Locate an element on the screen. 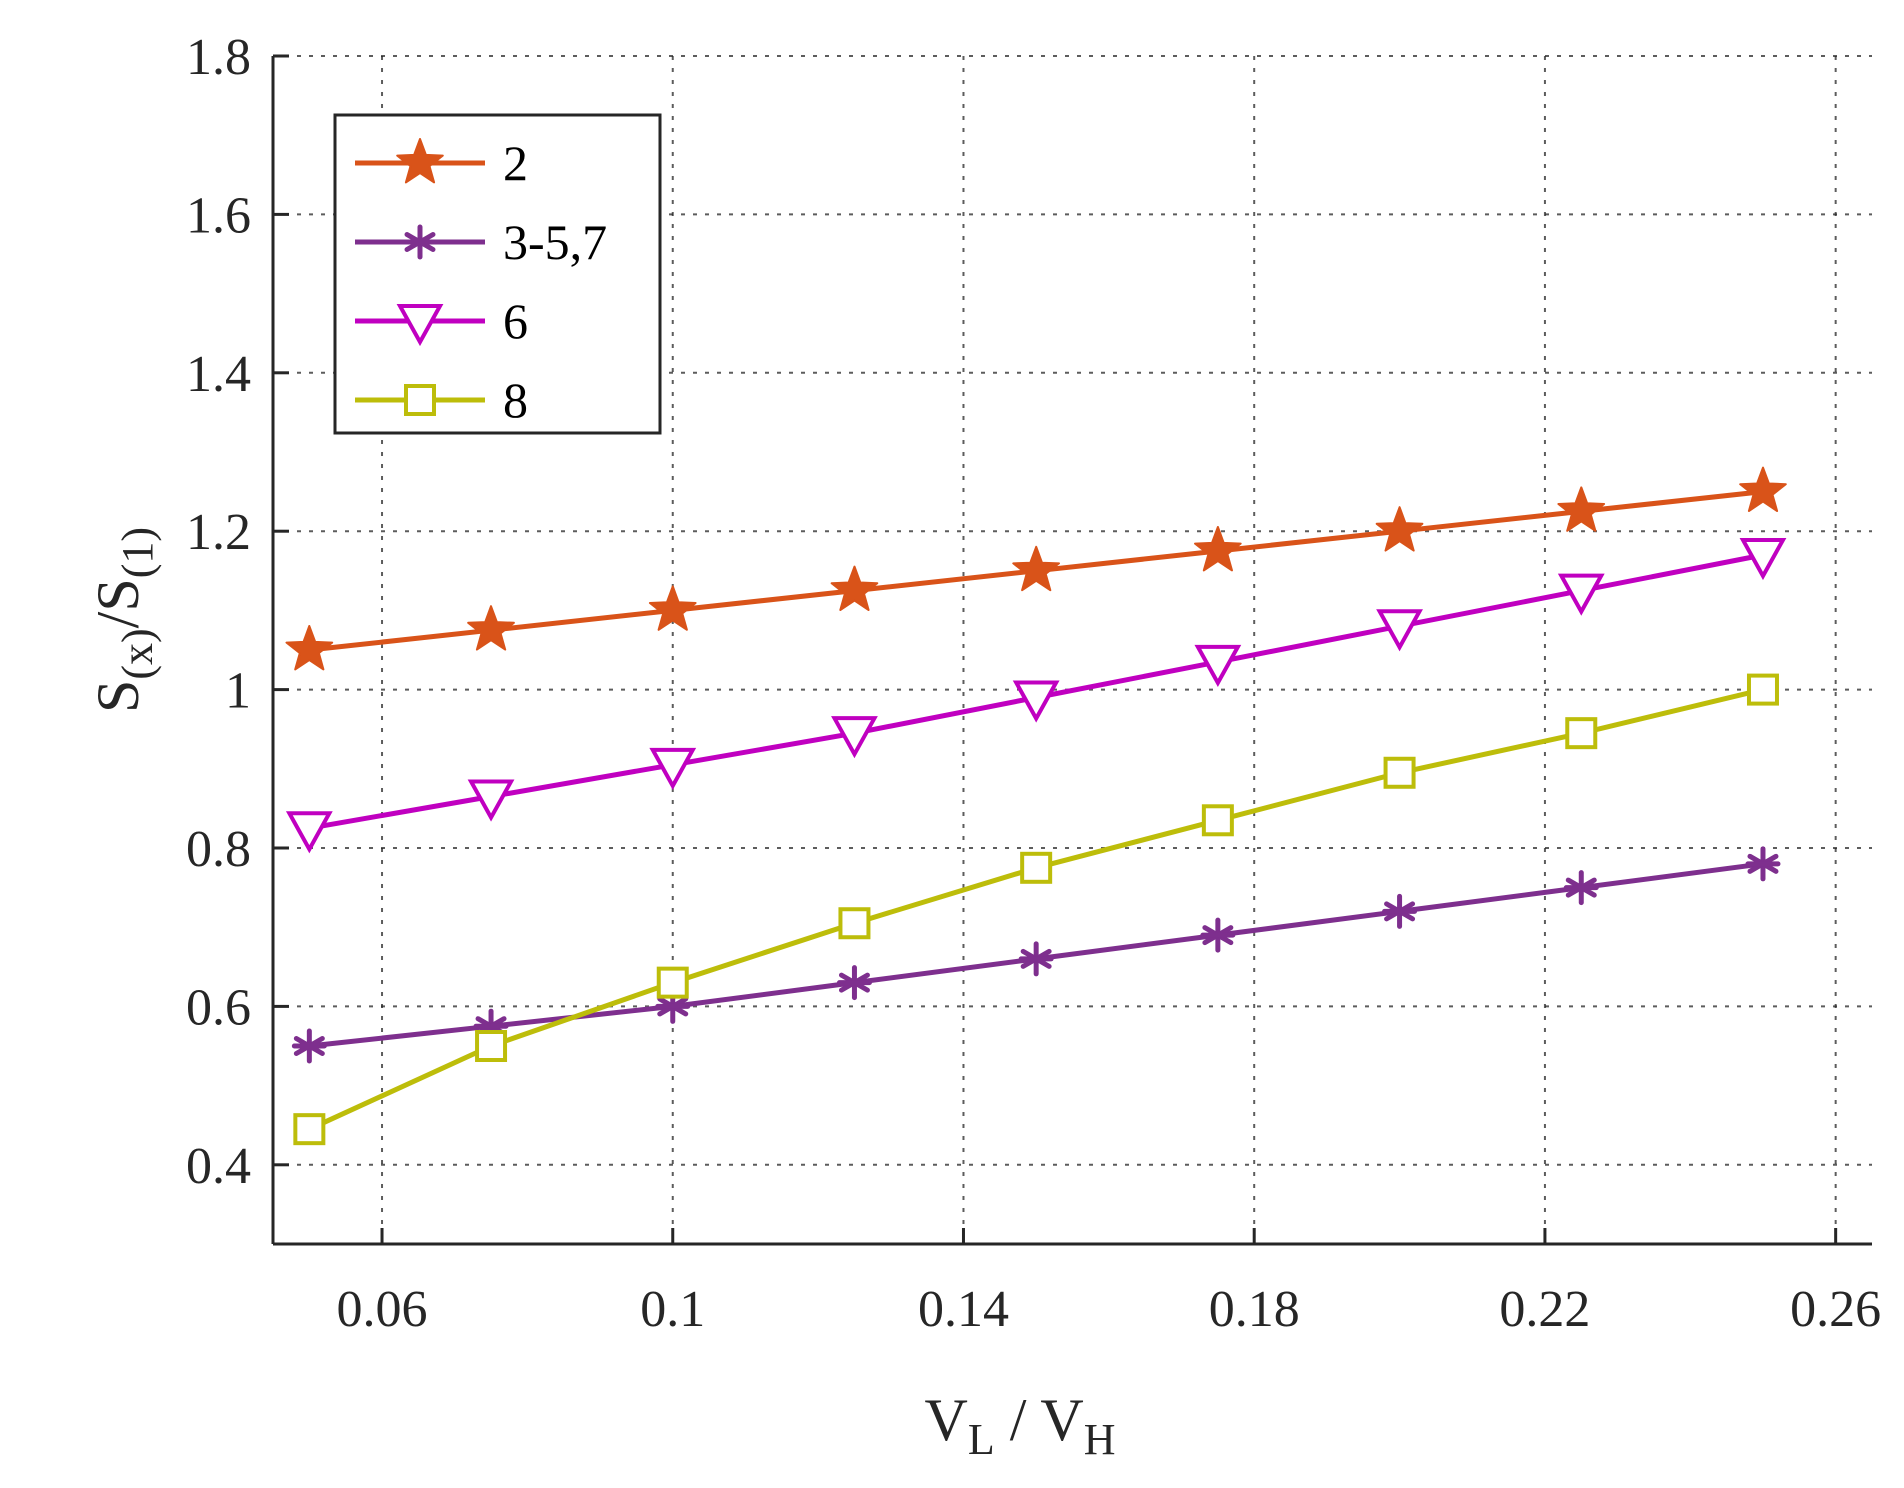 This screenshot has width=1904, height=1488. y-label-main-2: S is located at coordinates (118, 594).